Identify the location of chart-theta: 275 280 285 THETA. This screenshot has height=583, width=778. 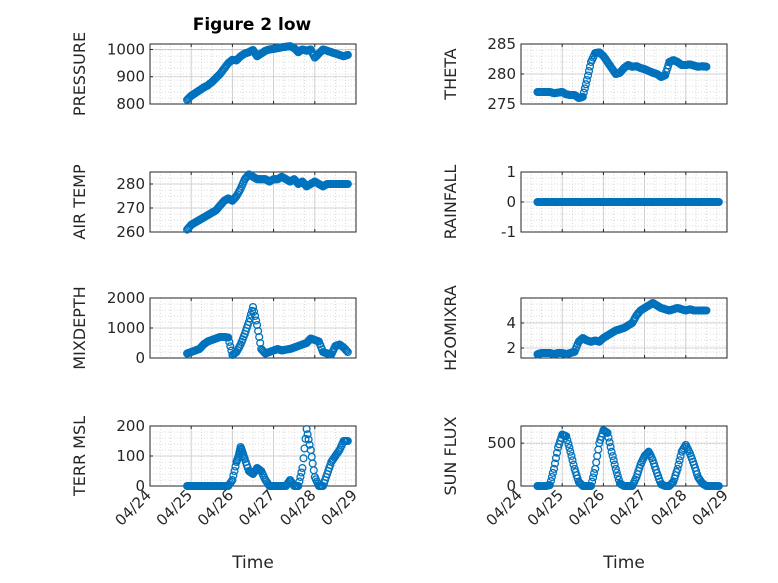
(584, 74).